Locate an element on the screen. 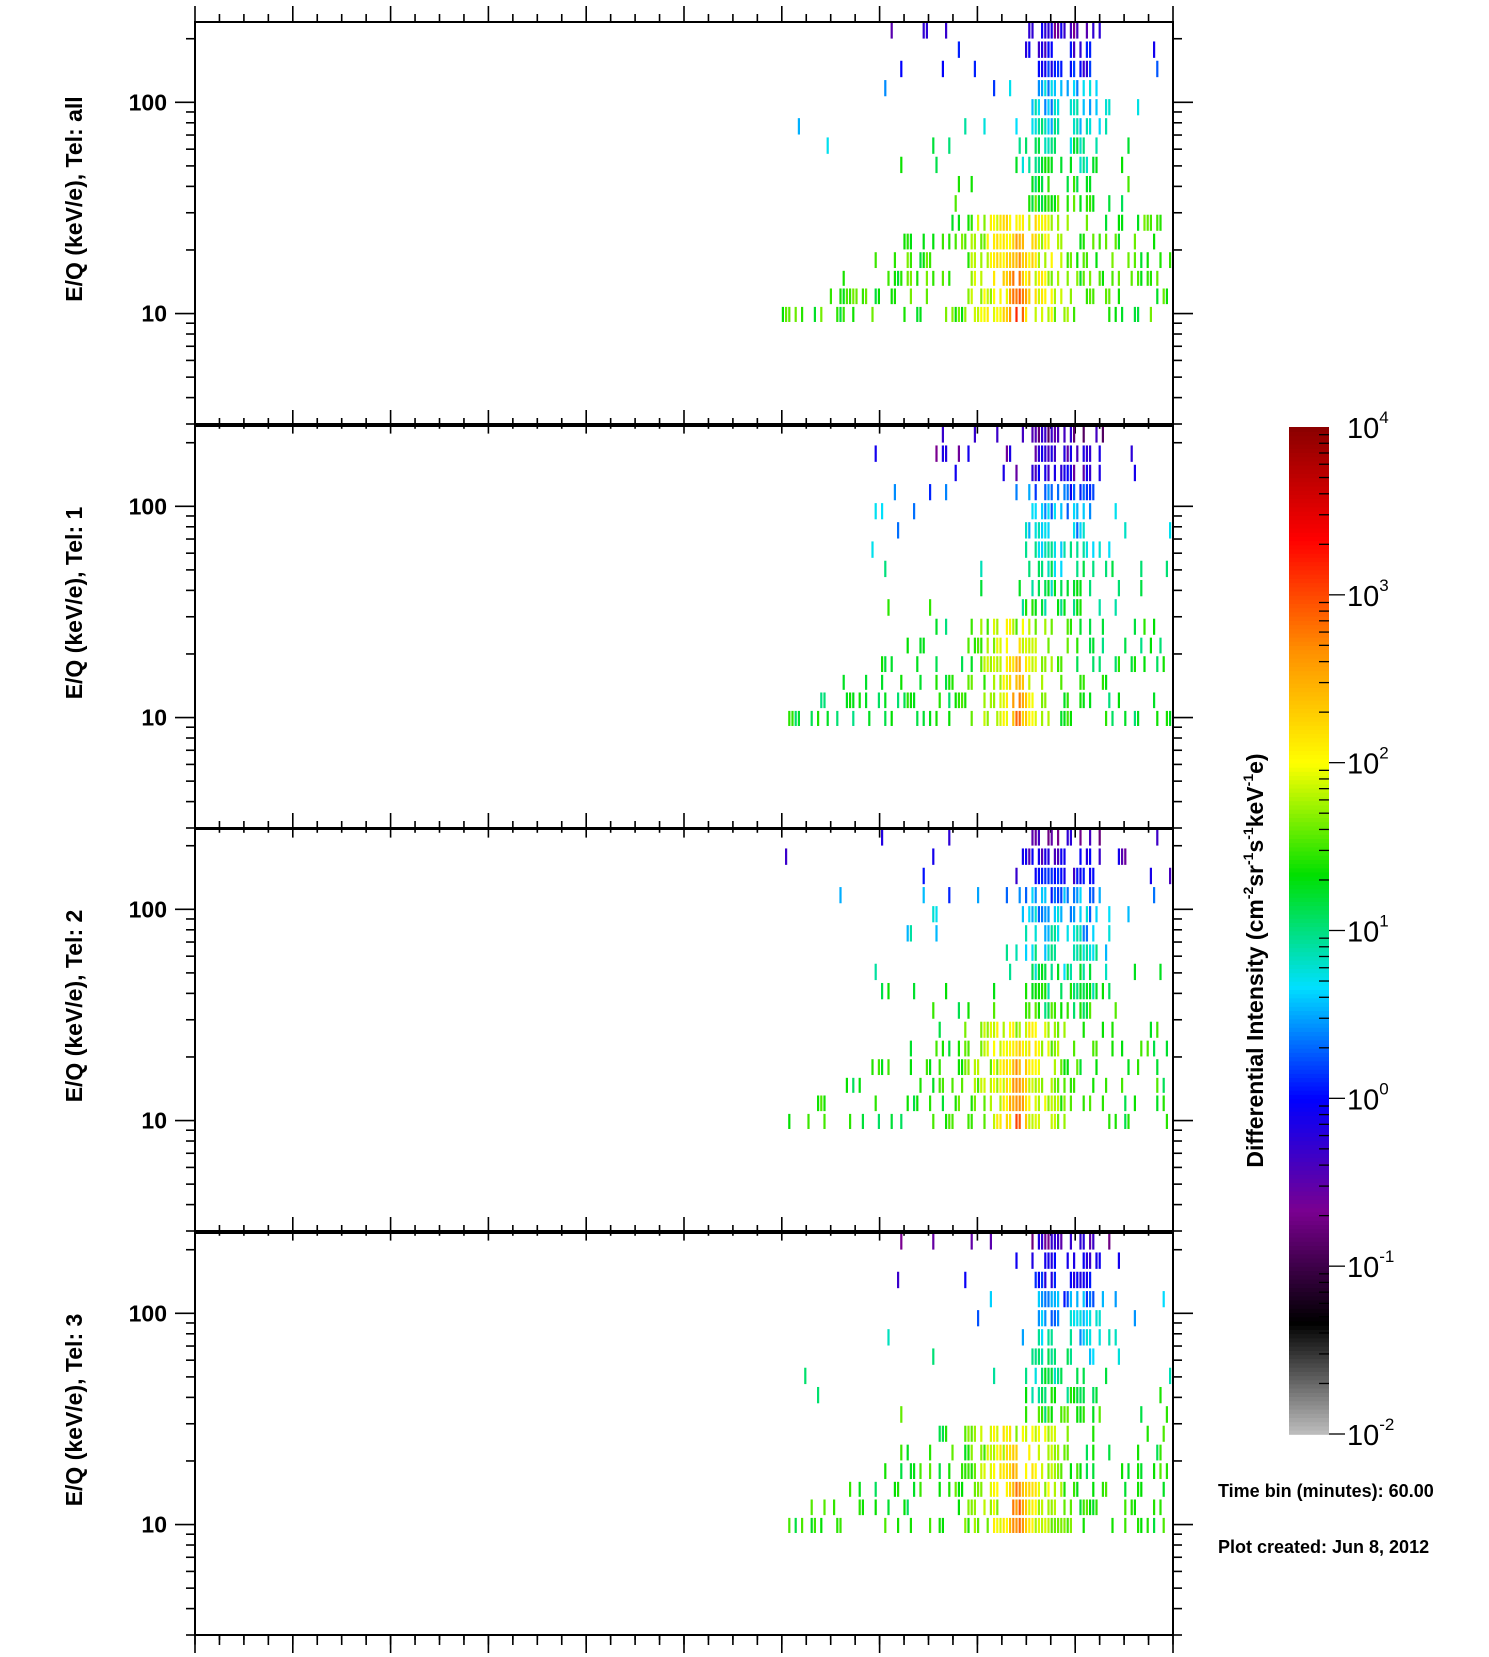  colorbar-tick-label: 100 is located at coordinates (1368, 1097).